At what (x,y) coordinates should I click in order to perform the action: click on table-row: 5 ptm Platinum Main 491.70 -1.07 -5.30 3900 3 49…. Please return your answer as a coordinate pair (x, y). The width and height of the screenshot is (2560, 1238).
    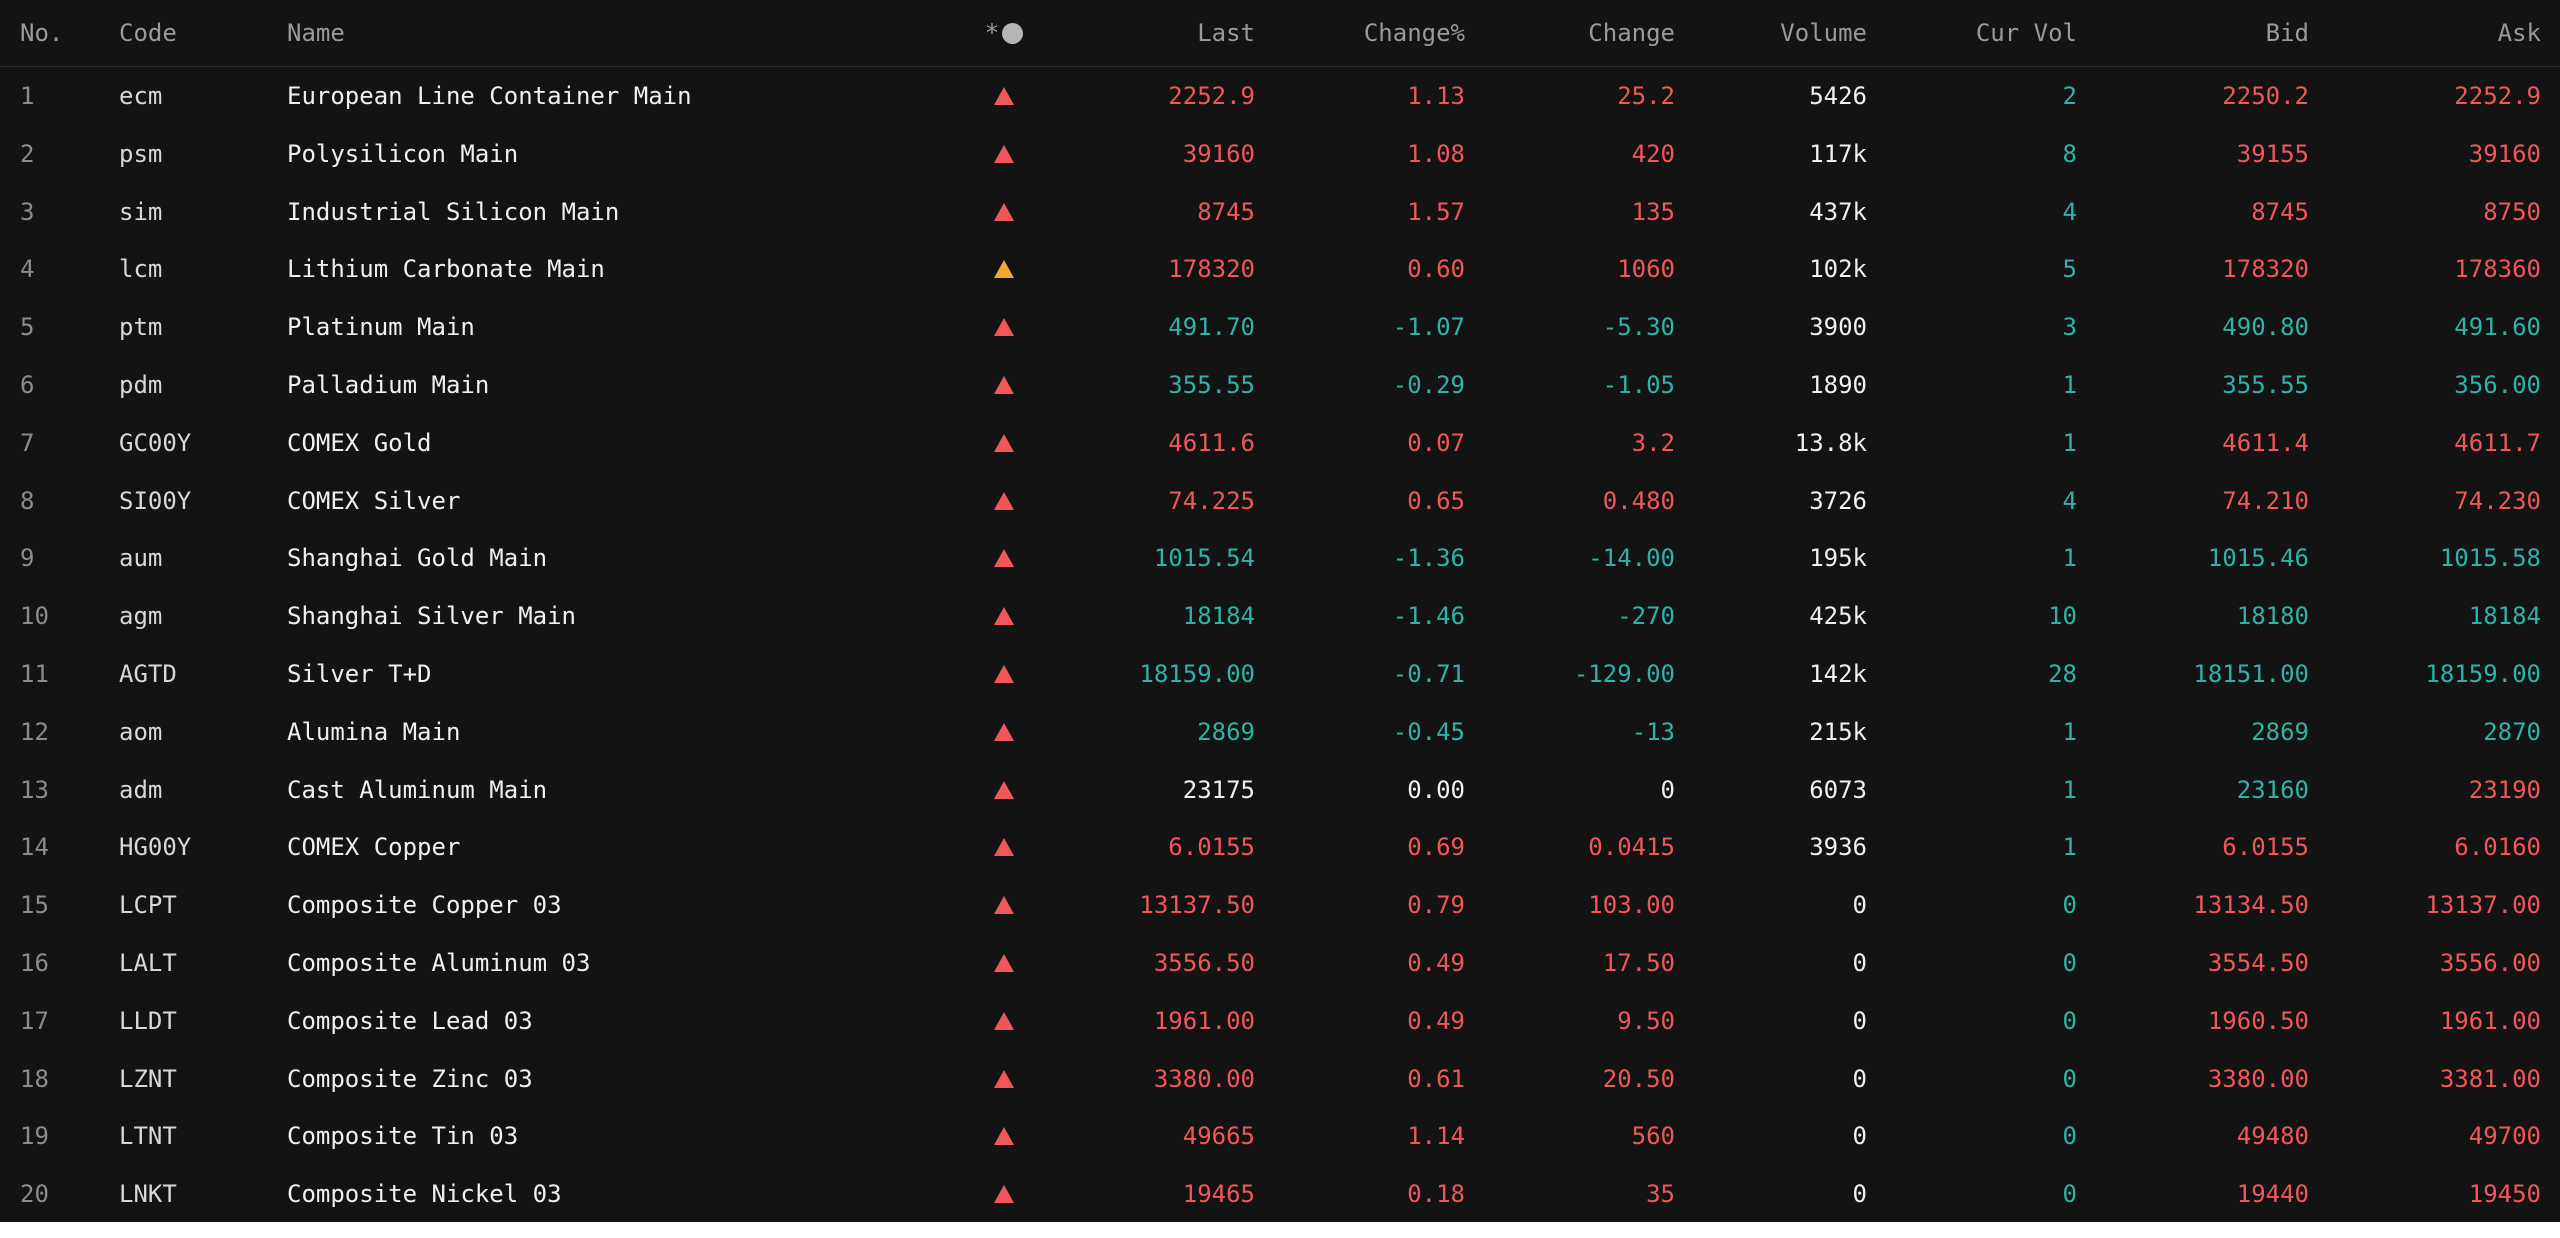
    Looking at the image, I should click on (1280, 327).